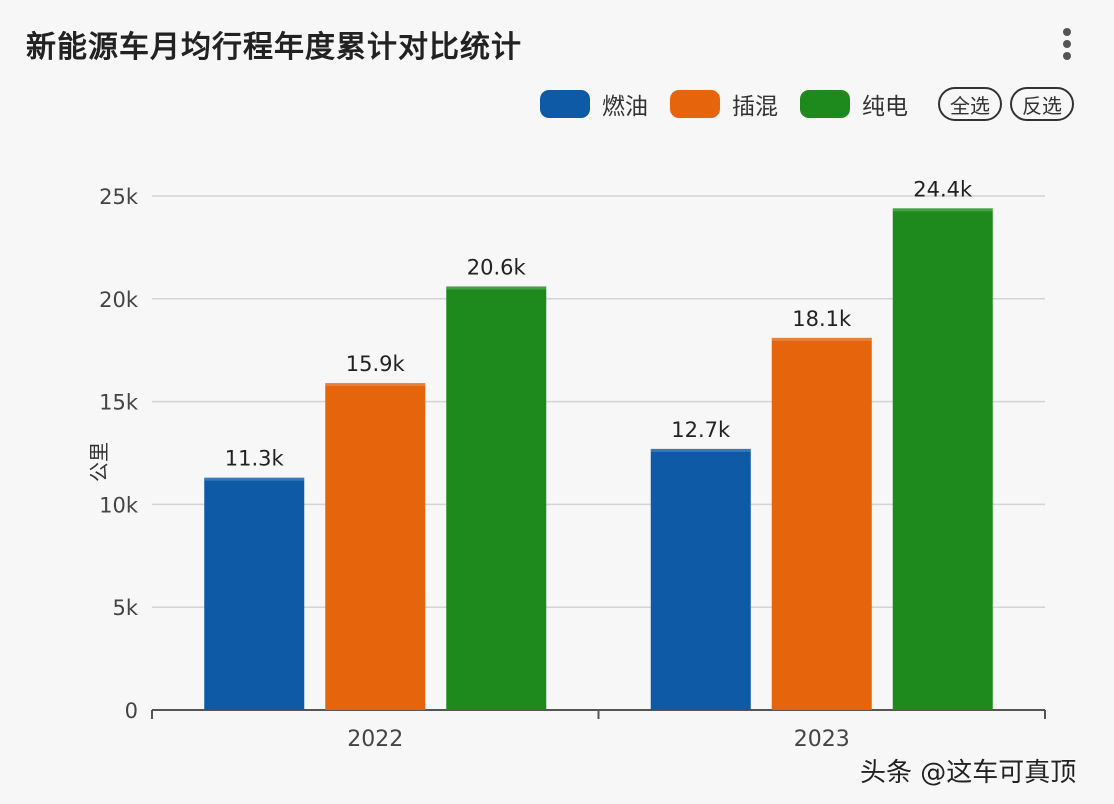 This screenshot has width=1114, height=804. I want to click on legend-swatch-ev, so click(825, 104).